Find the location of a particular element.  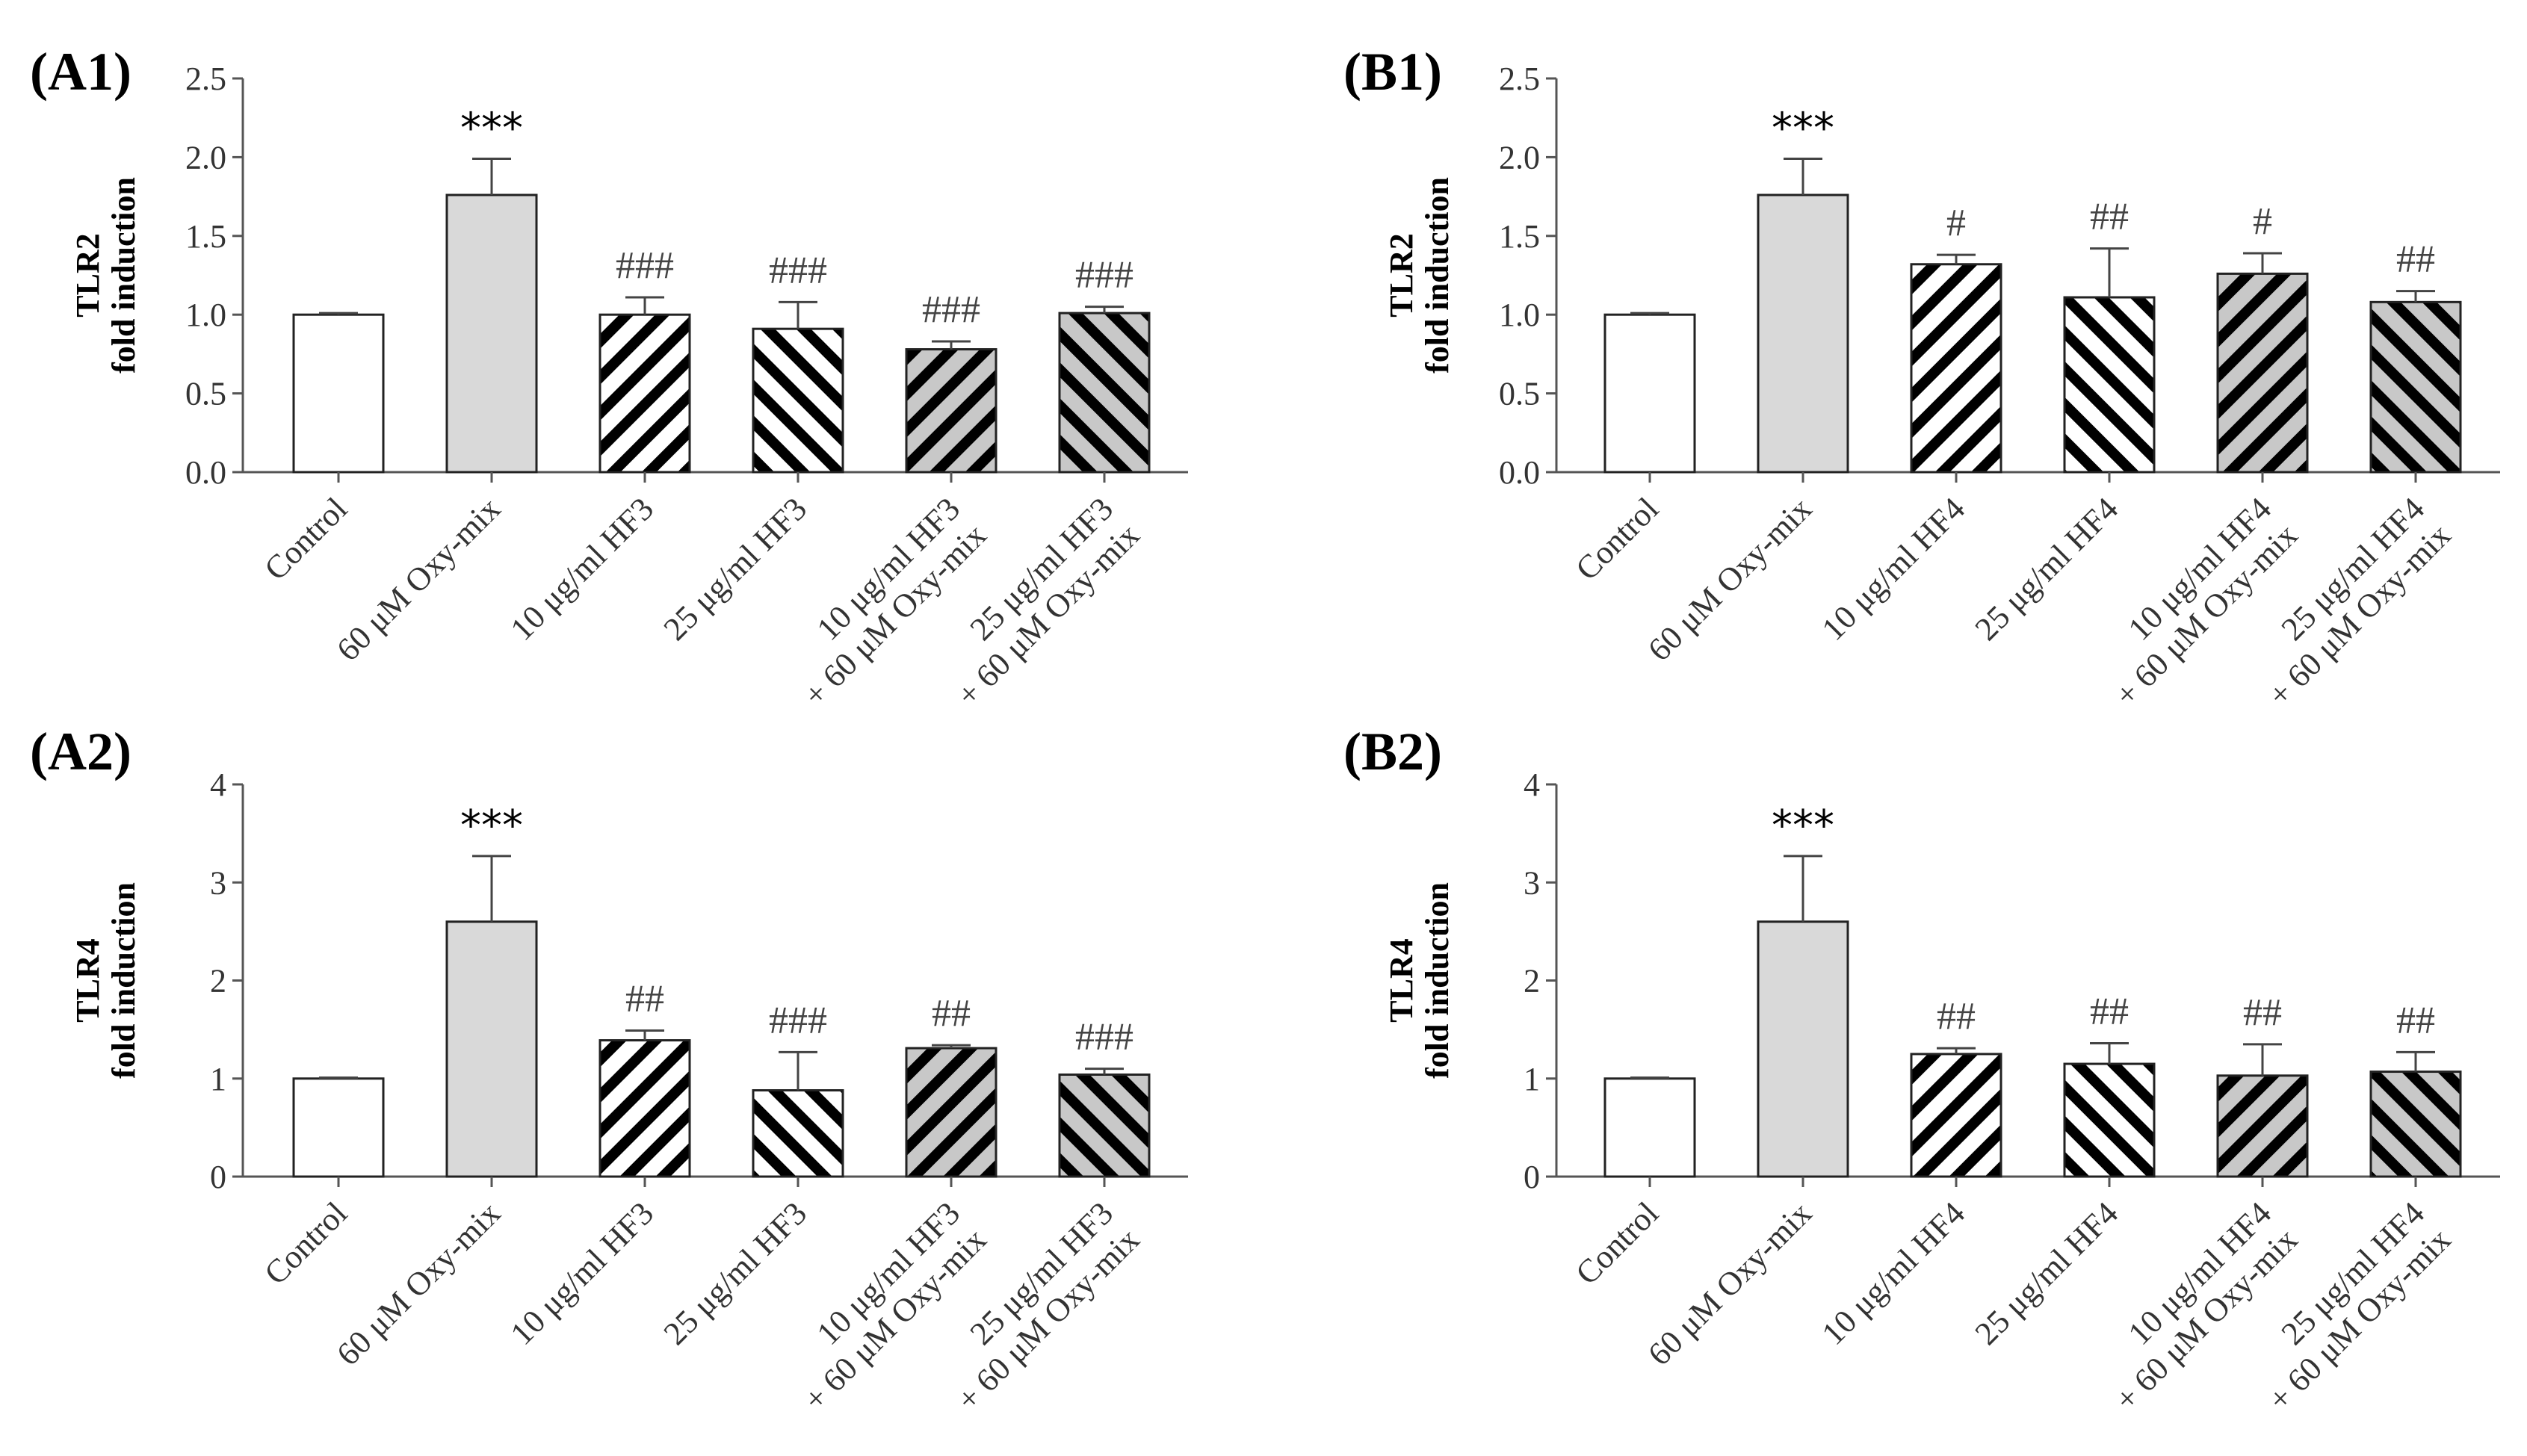

panel-label: (A2) is located at coordinates (81, 751).